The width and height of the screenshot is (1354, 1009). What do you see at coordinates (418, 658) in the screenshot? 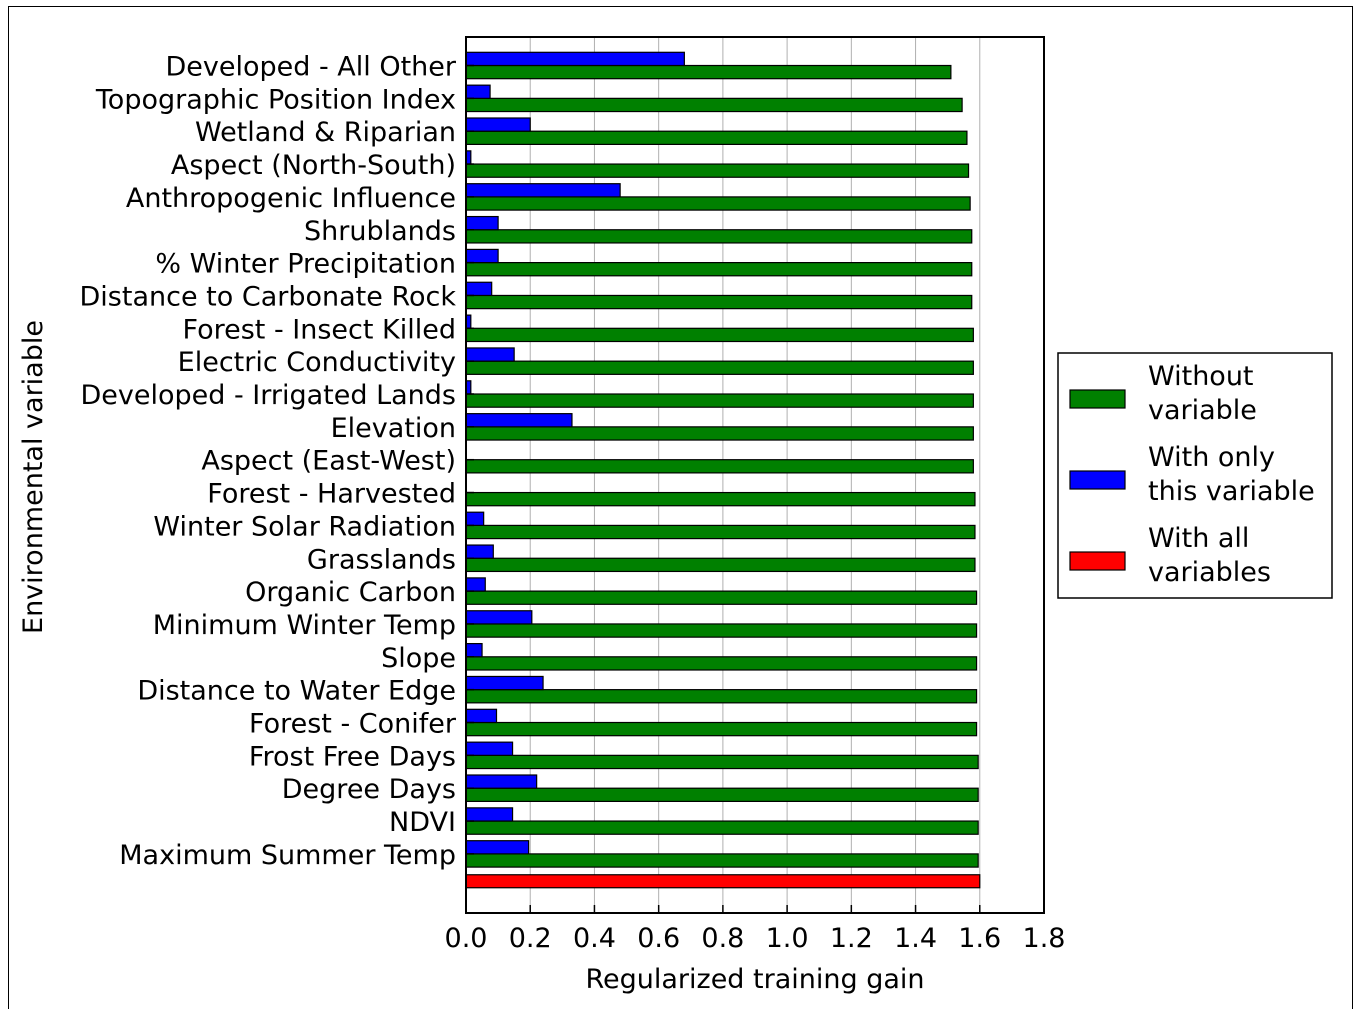
I see `y-category-label: Slope` at bounding box center [418, 658].